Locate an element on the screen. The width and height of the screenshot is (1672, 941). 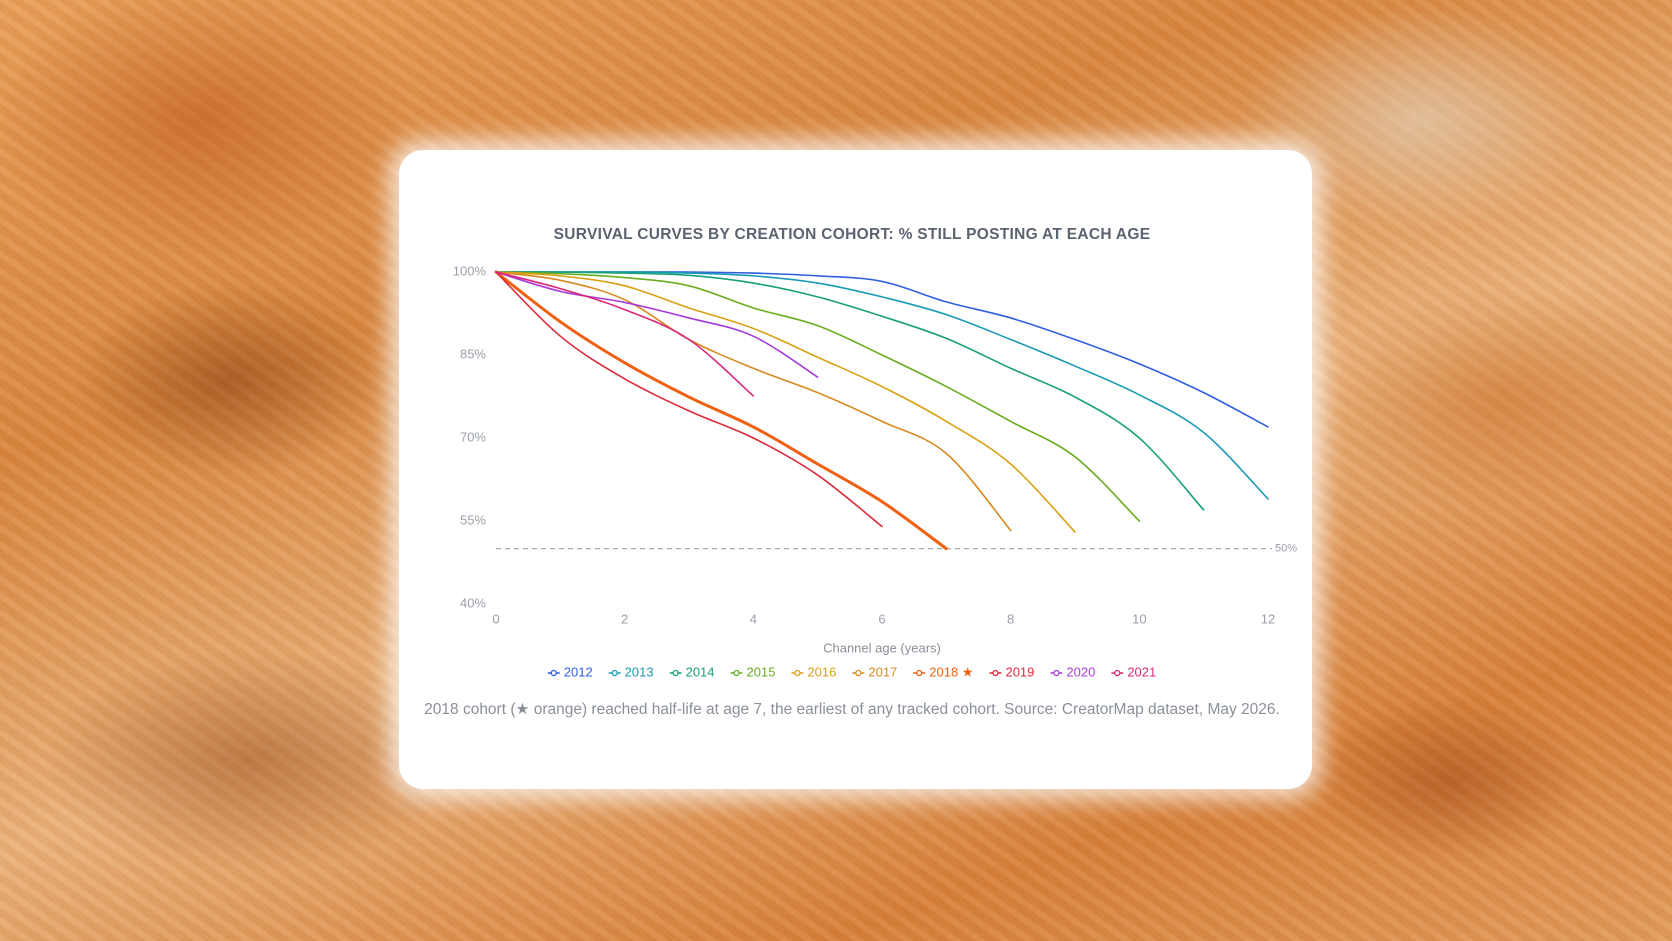
y-tick-label: 70% is located at coordinates (473, 436).